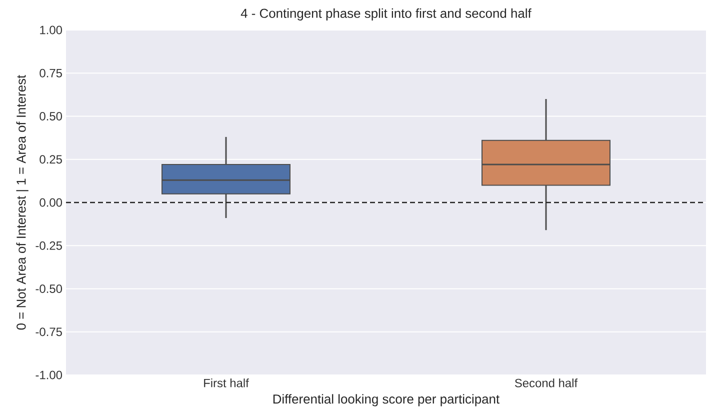 This screenshot has width=709, height=409. What do you see at coordinates (49, 375) in the screenshot?
I see `y-tick-label: -1.00` at bounding box center [49, 375].